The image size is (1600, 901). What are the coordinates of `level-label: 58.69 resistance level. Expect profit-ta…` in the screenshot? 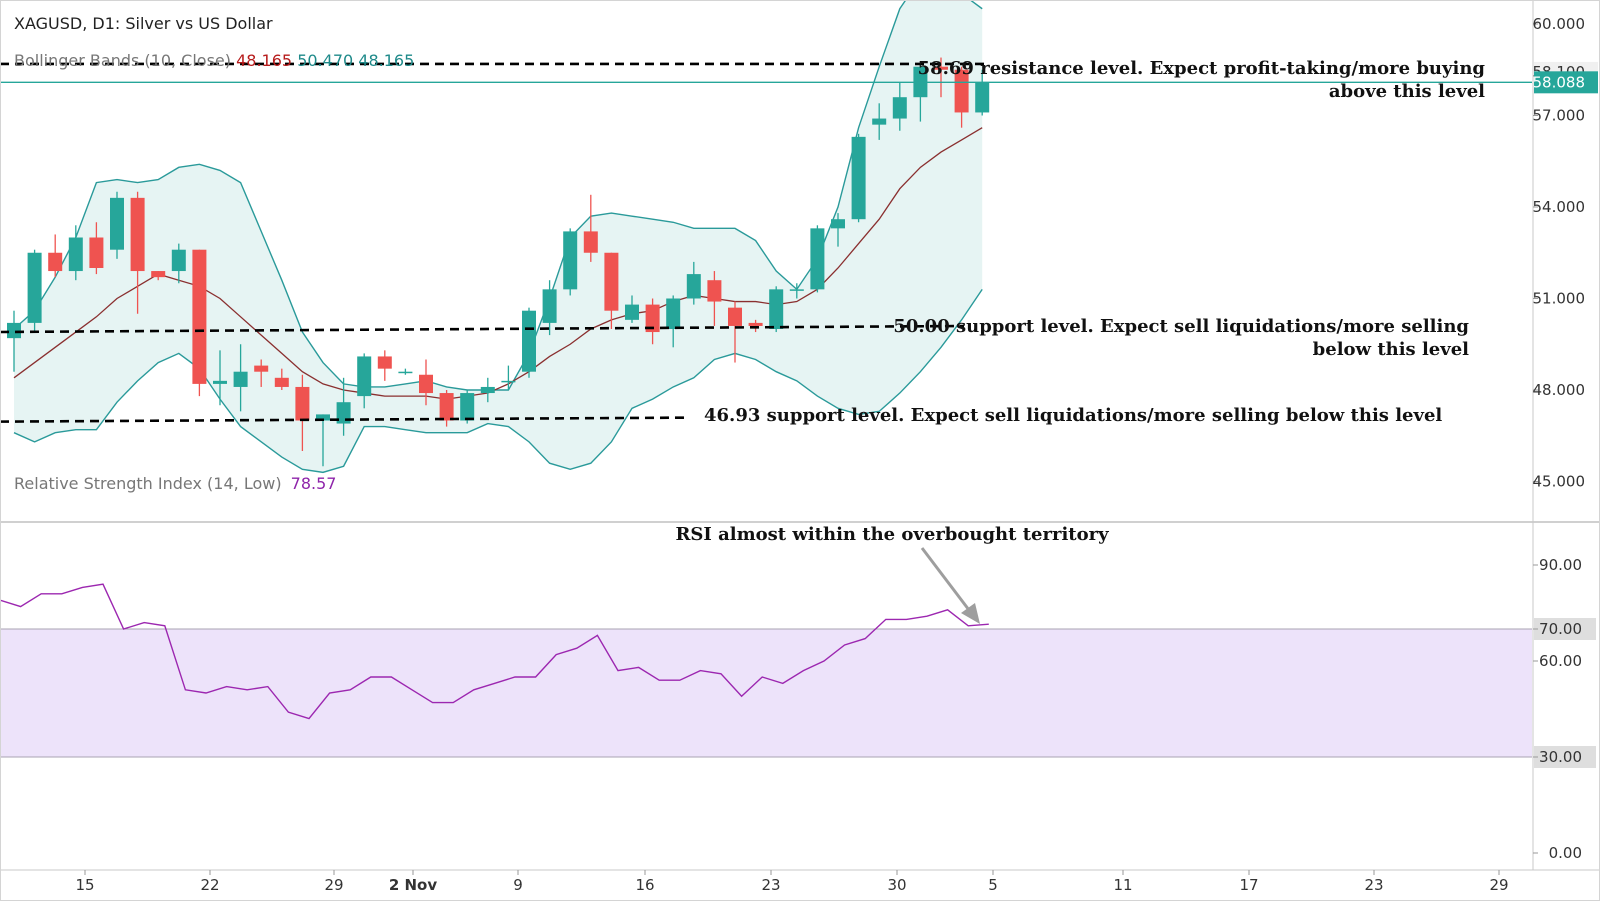 It's located at (1202, 68).